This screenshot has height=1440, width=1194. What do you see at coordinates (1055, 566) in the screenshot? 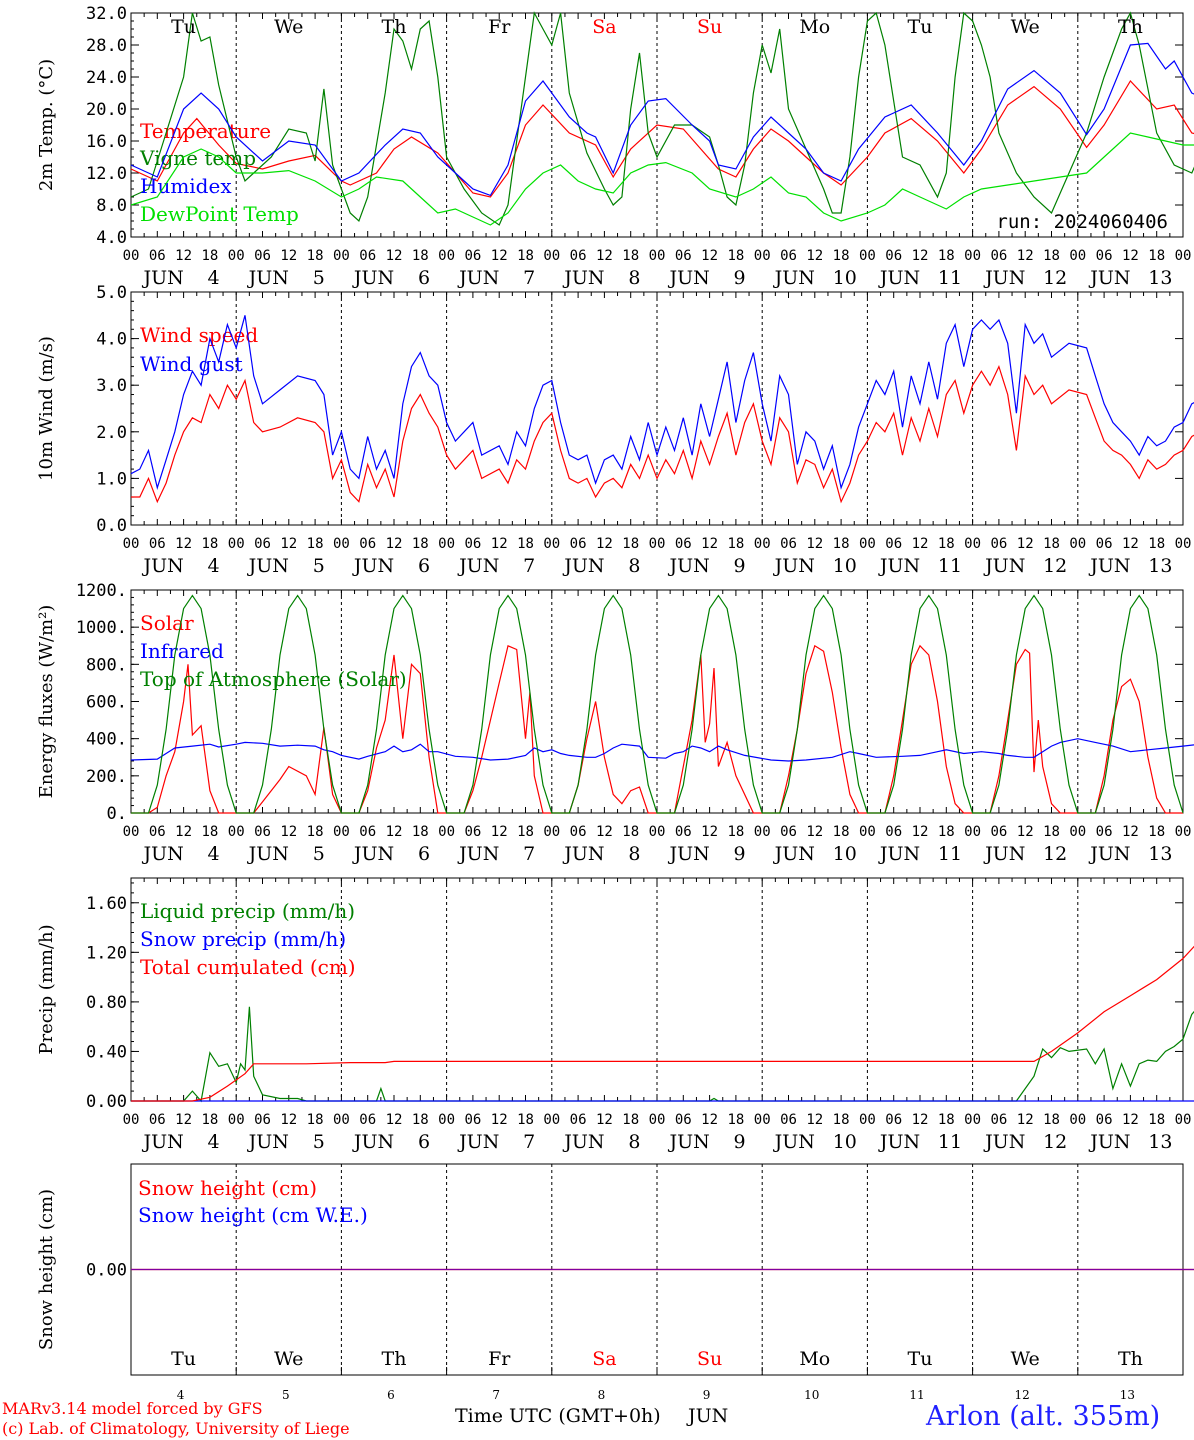
I see `panel-1-date-label: 12` at bounding box center [1055, 566].